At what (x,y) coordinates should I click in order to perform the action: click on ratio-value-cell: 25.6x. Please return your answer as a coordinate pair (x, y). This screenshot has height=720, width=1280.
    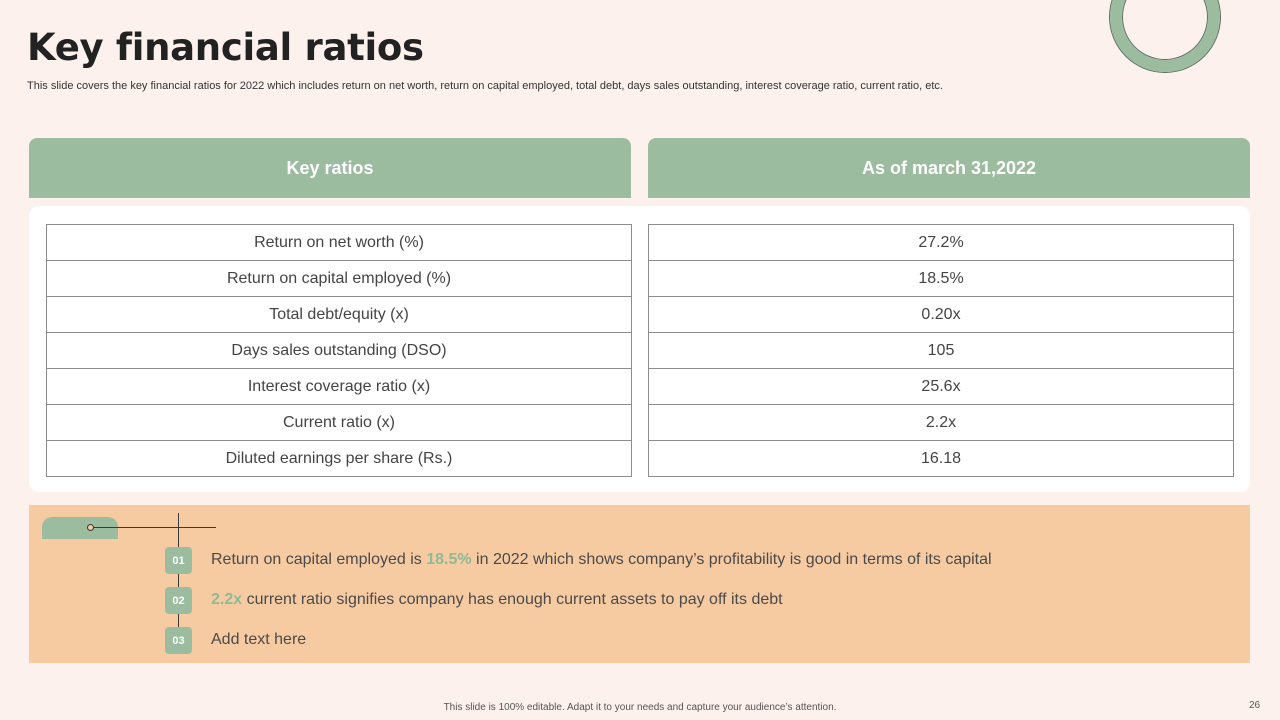
    Looking at the image, I should click on (941, 386).